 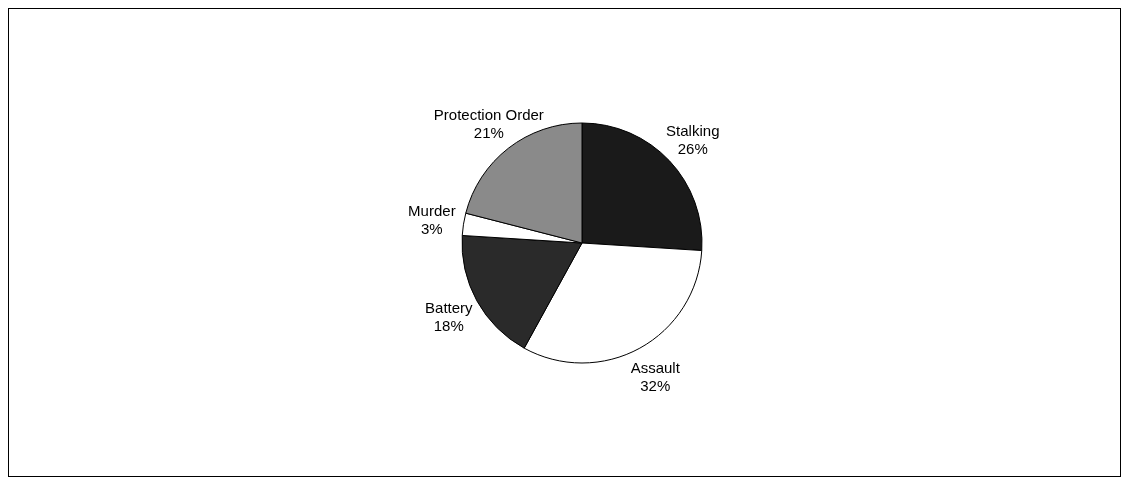 I want to click on slice-label: Murder, so click(x=432, y=211).